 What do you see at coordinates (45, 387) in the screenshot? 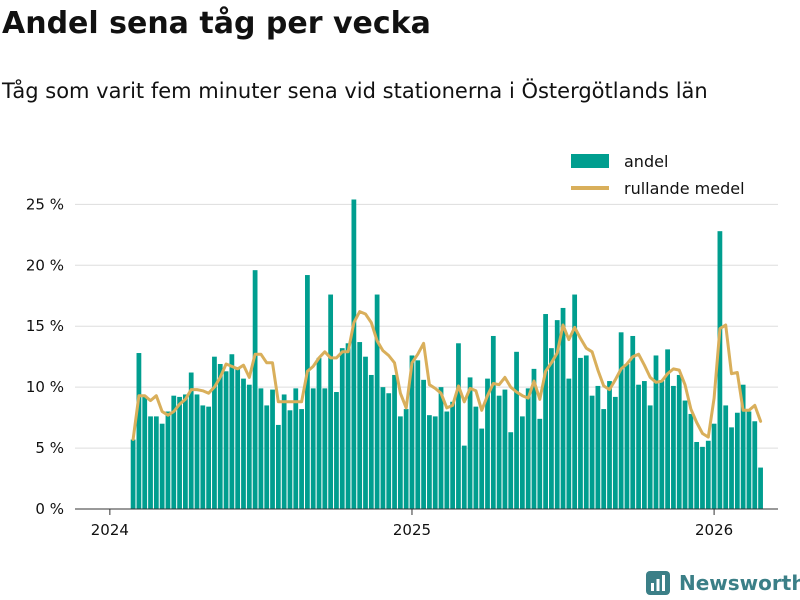
I see `y-tick-label: 10 %` at bounding box center [45, 387].